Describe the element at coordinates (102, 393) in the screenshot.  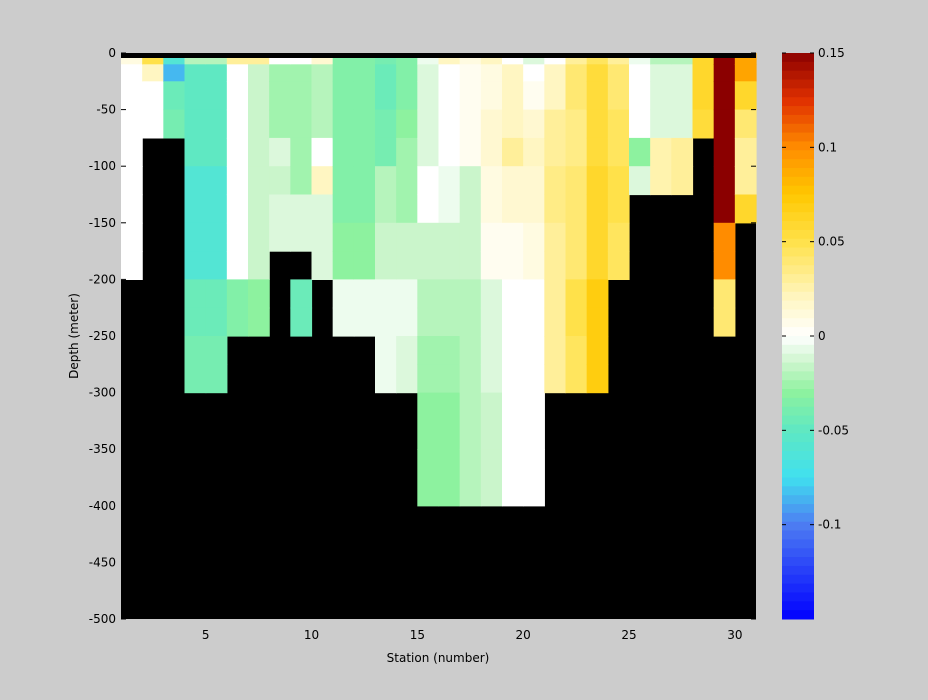
I see `y-tick-label: -300` at that location.